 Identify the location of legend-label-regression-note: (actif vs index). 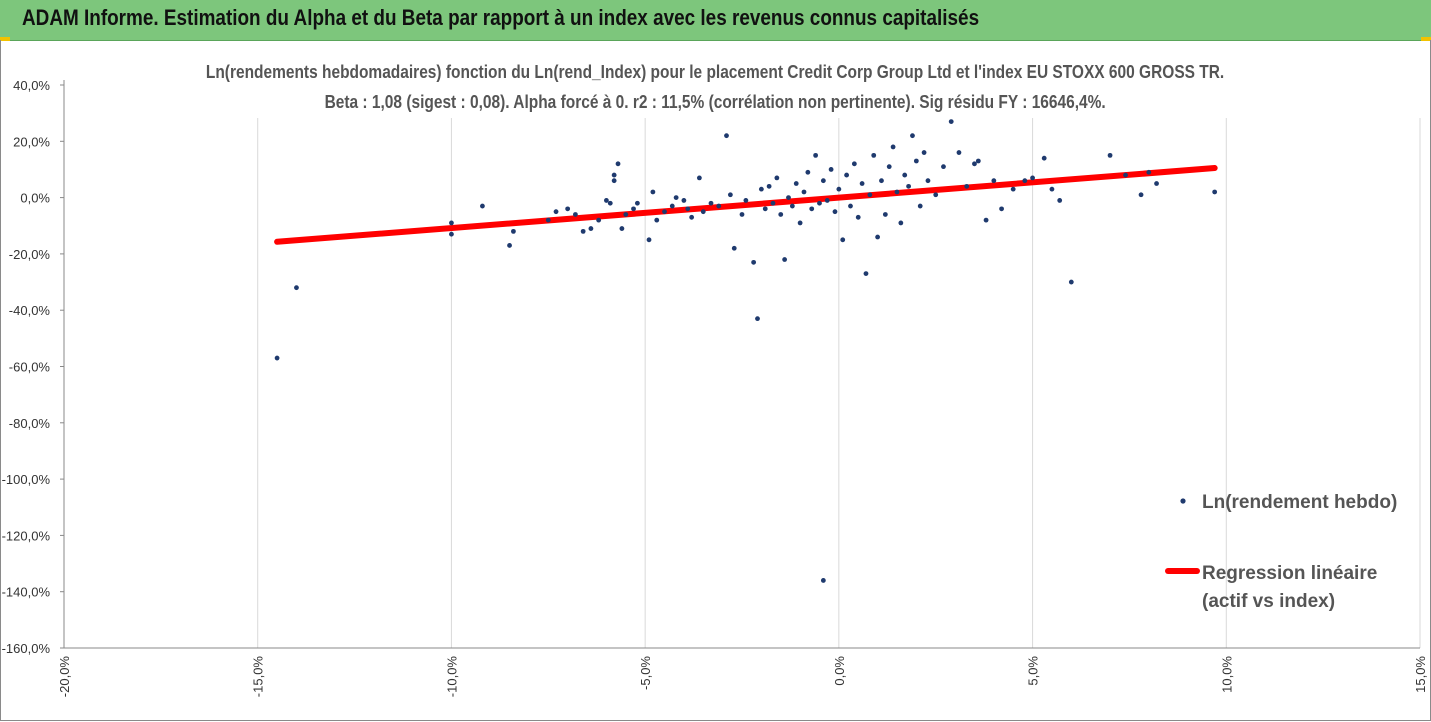
(1268, 601).